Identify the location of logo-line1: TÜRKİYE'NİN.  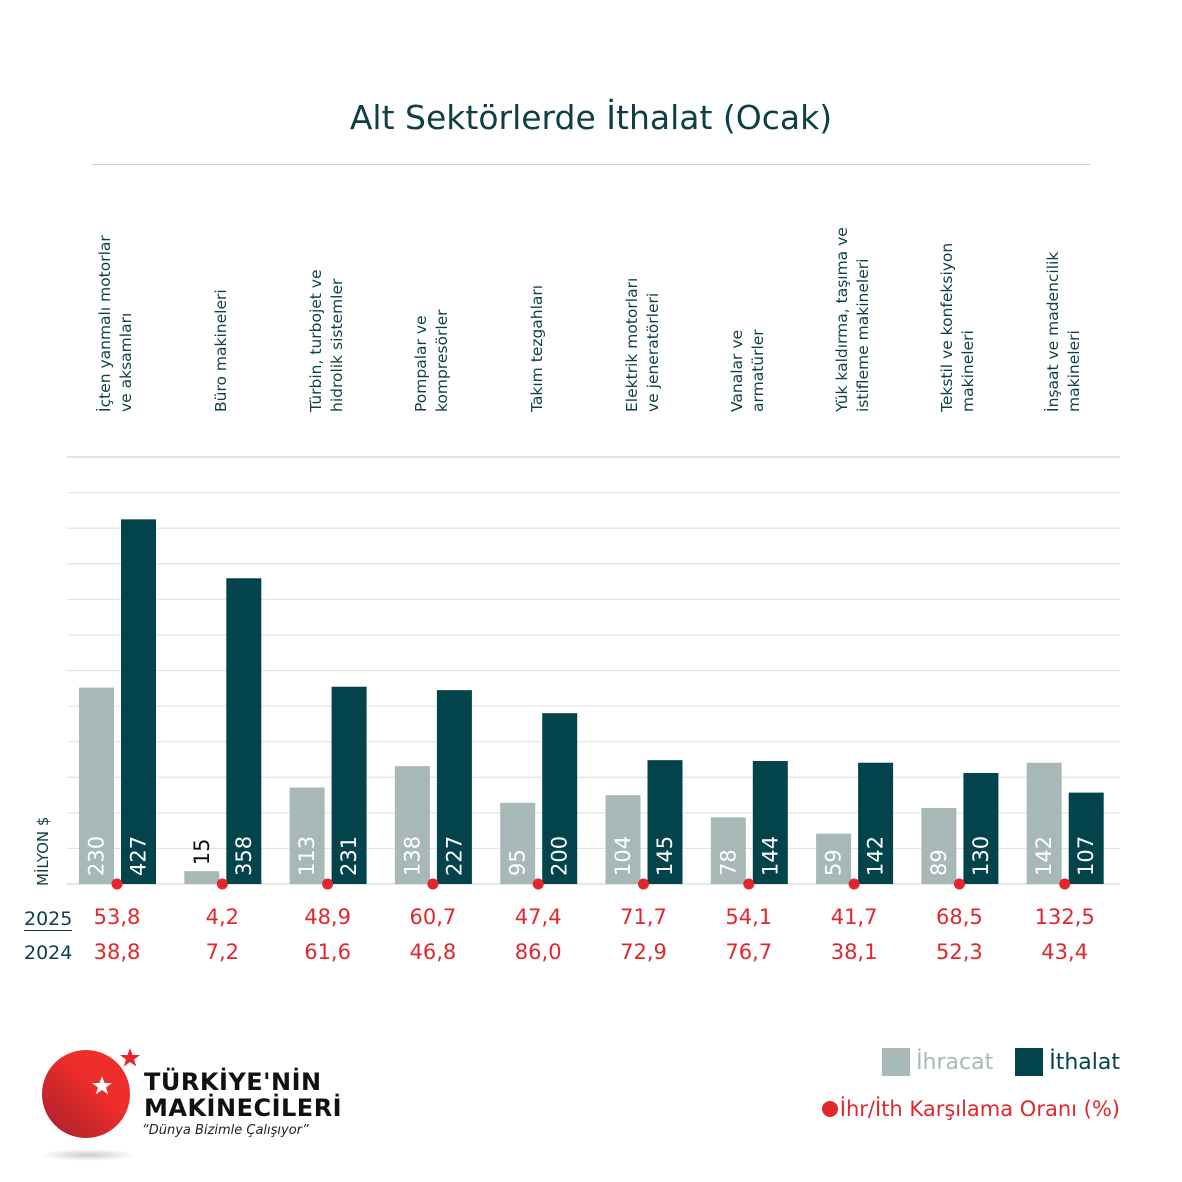
(233, 1082).